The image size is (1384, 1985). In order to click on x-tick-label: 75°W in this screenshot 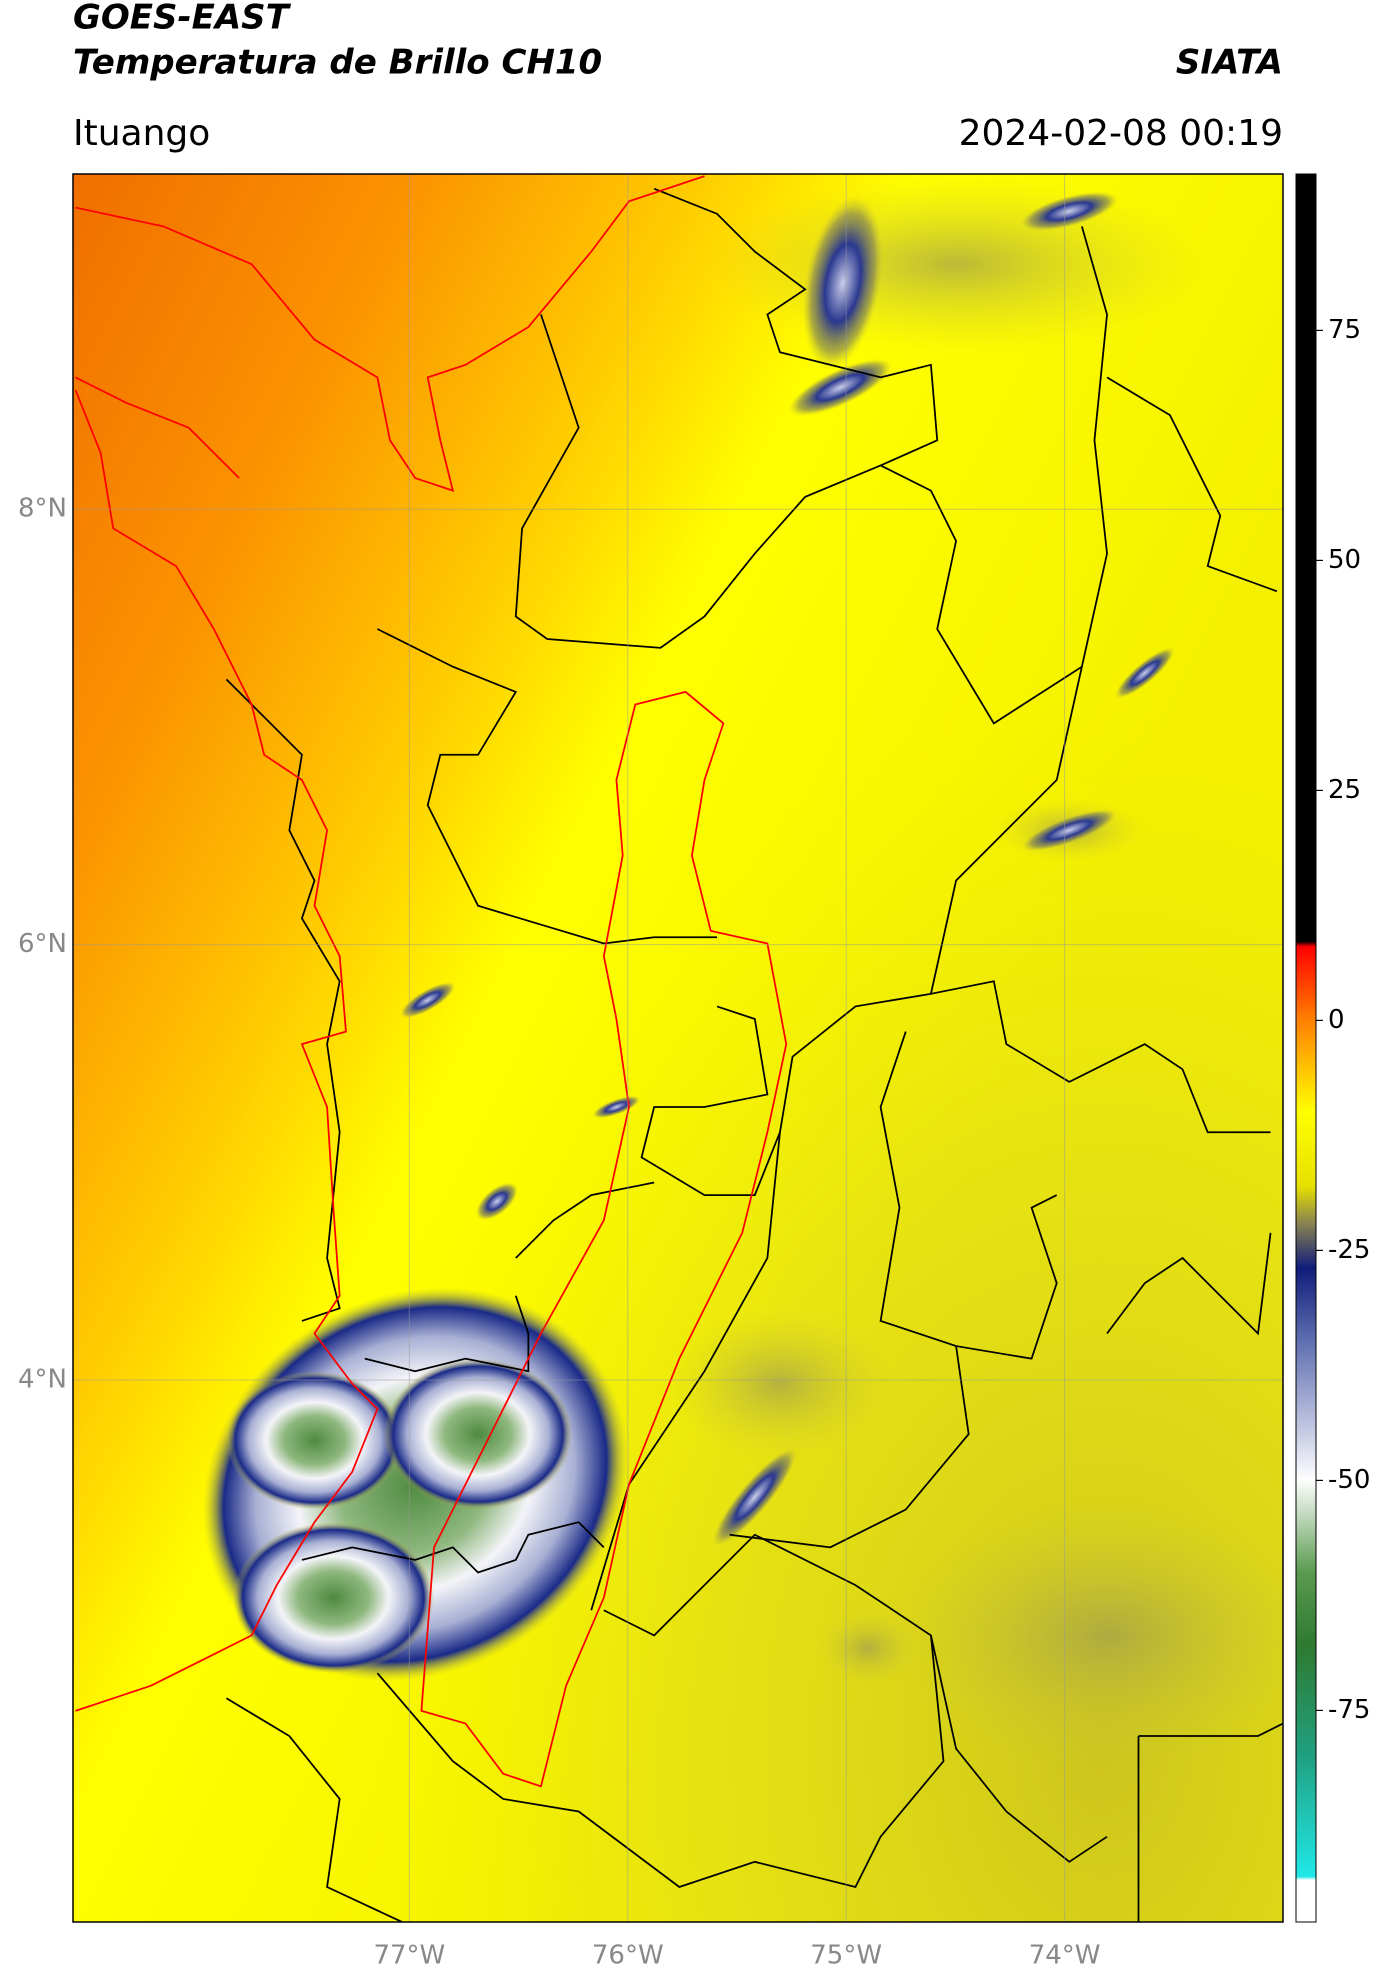, I will do `click(846, 1956)`.